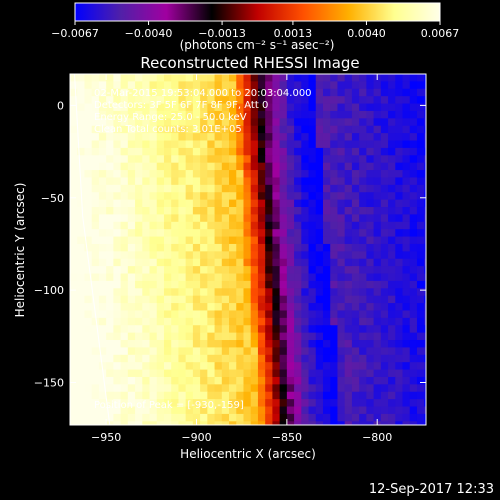 The height and width of the screenshot is (500, 500). What do you see at coordinates (168, 129) in the screenshot?
I see `info-total-counts: Clean Total counts: 3.01E+05` at bounding box center [168, 129].